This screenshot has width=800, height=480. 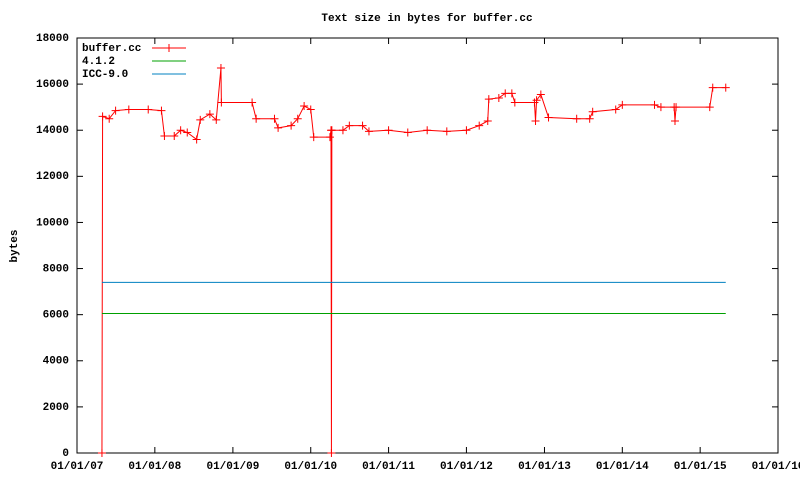 I want to click on x-tick-label: 01/01/11, so click(x=388, y=467).